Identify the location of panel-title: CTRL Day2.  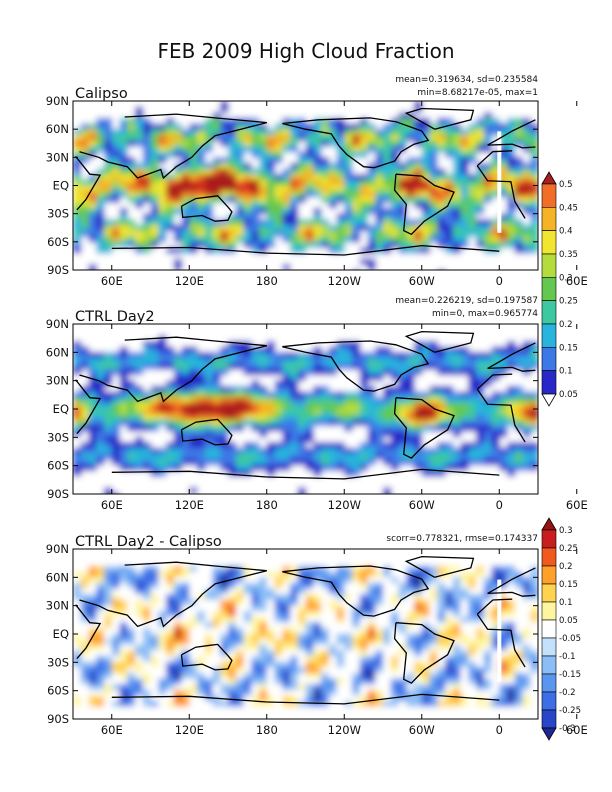
(115, 317).